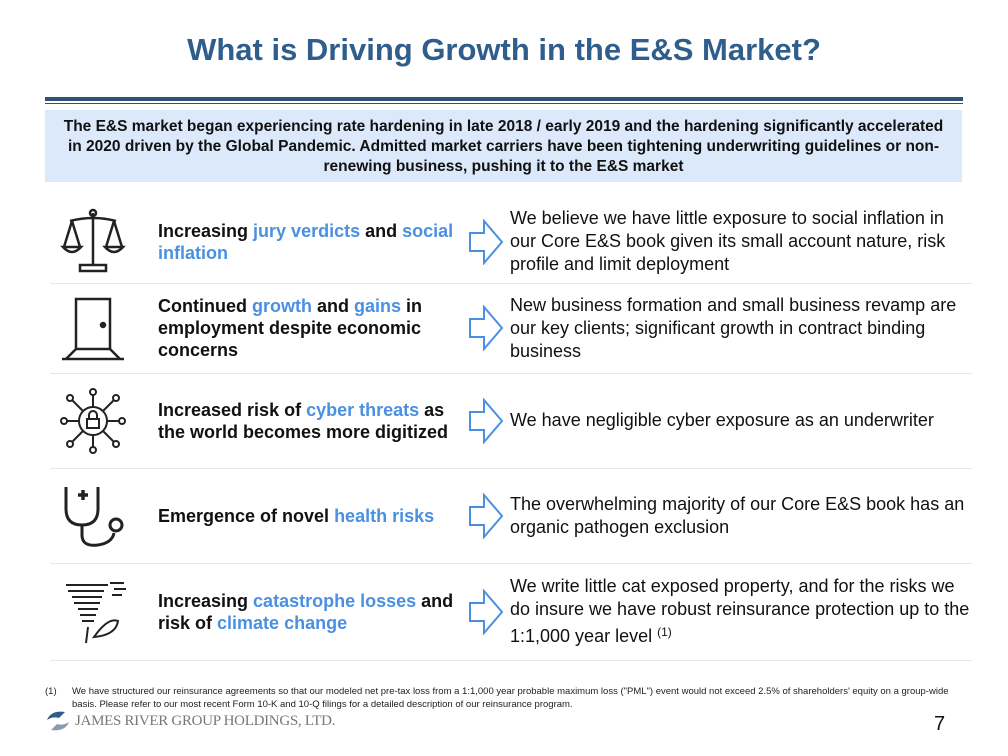  Describe the element at coordinates (93, 612) in the screenshot. I see `tornado-icon` at that location.